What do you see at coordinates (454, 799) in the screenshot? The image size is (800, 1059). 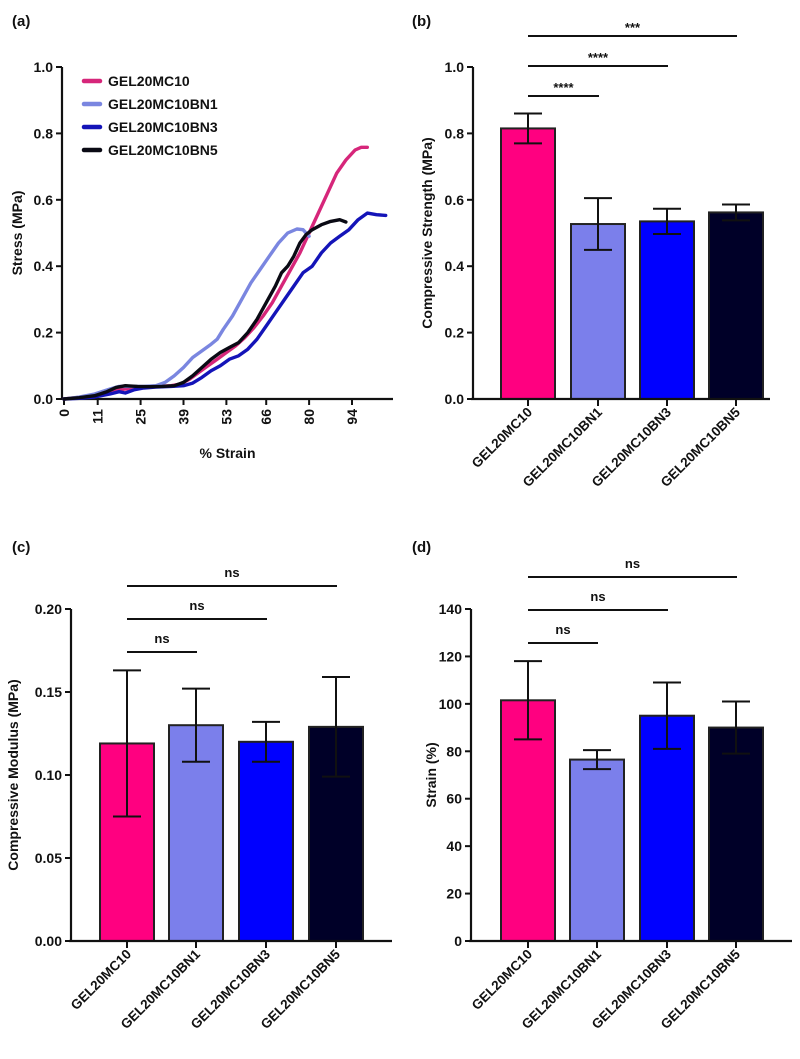 I see `y-tick-label: 60` at bounding box center [454, 799].